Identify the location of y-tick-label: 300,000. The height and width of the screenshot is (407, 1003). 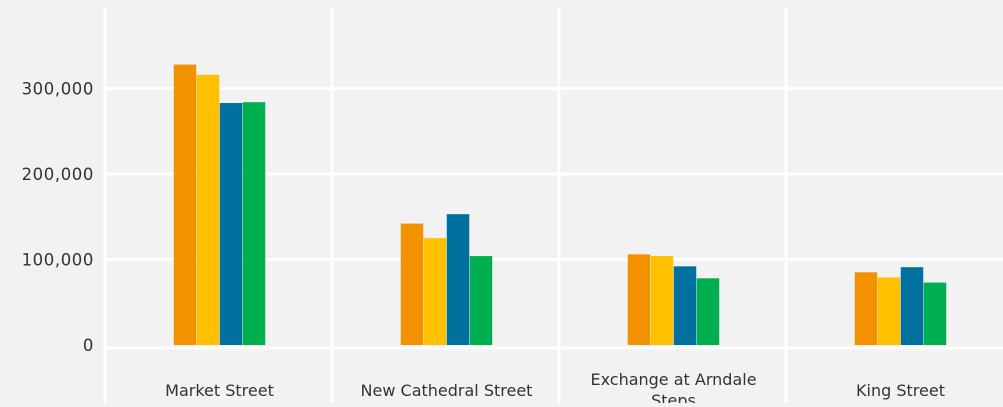
(58, 89).